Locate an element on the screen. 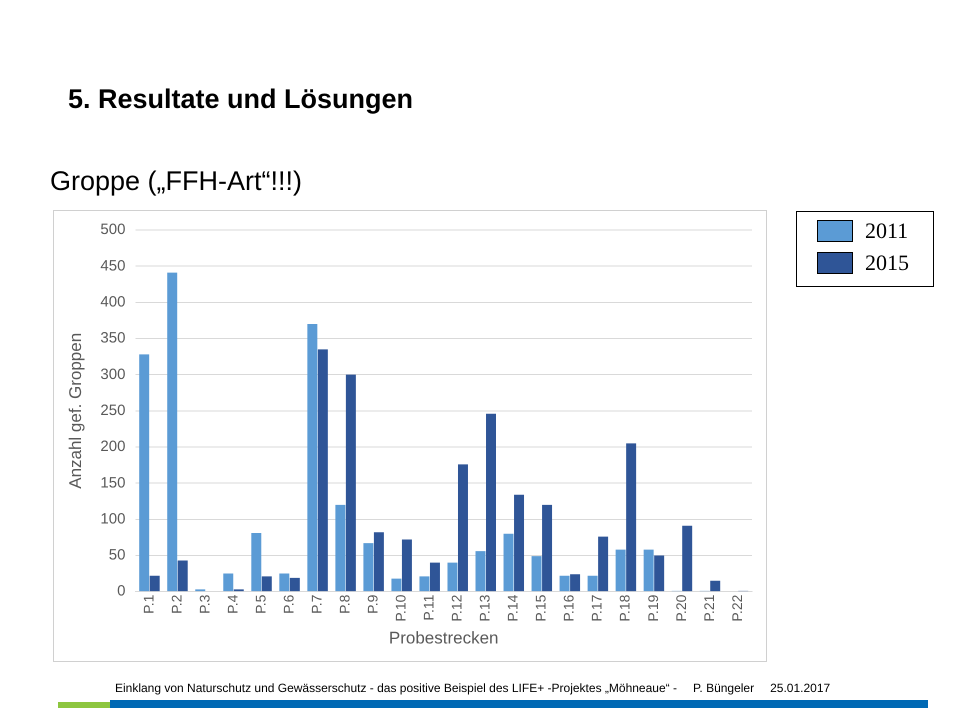 This screenshot has height=720, width=955. x-tick-label: P.21 is located at coordinates (708, 608).